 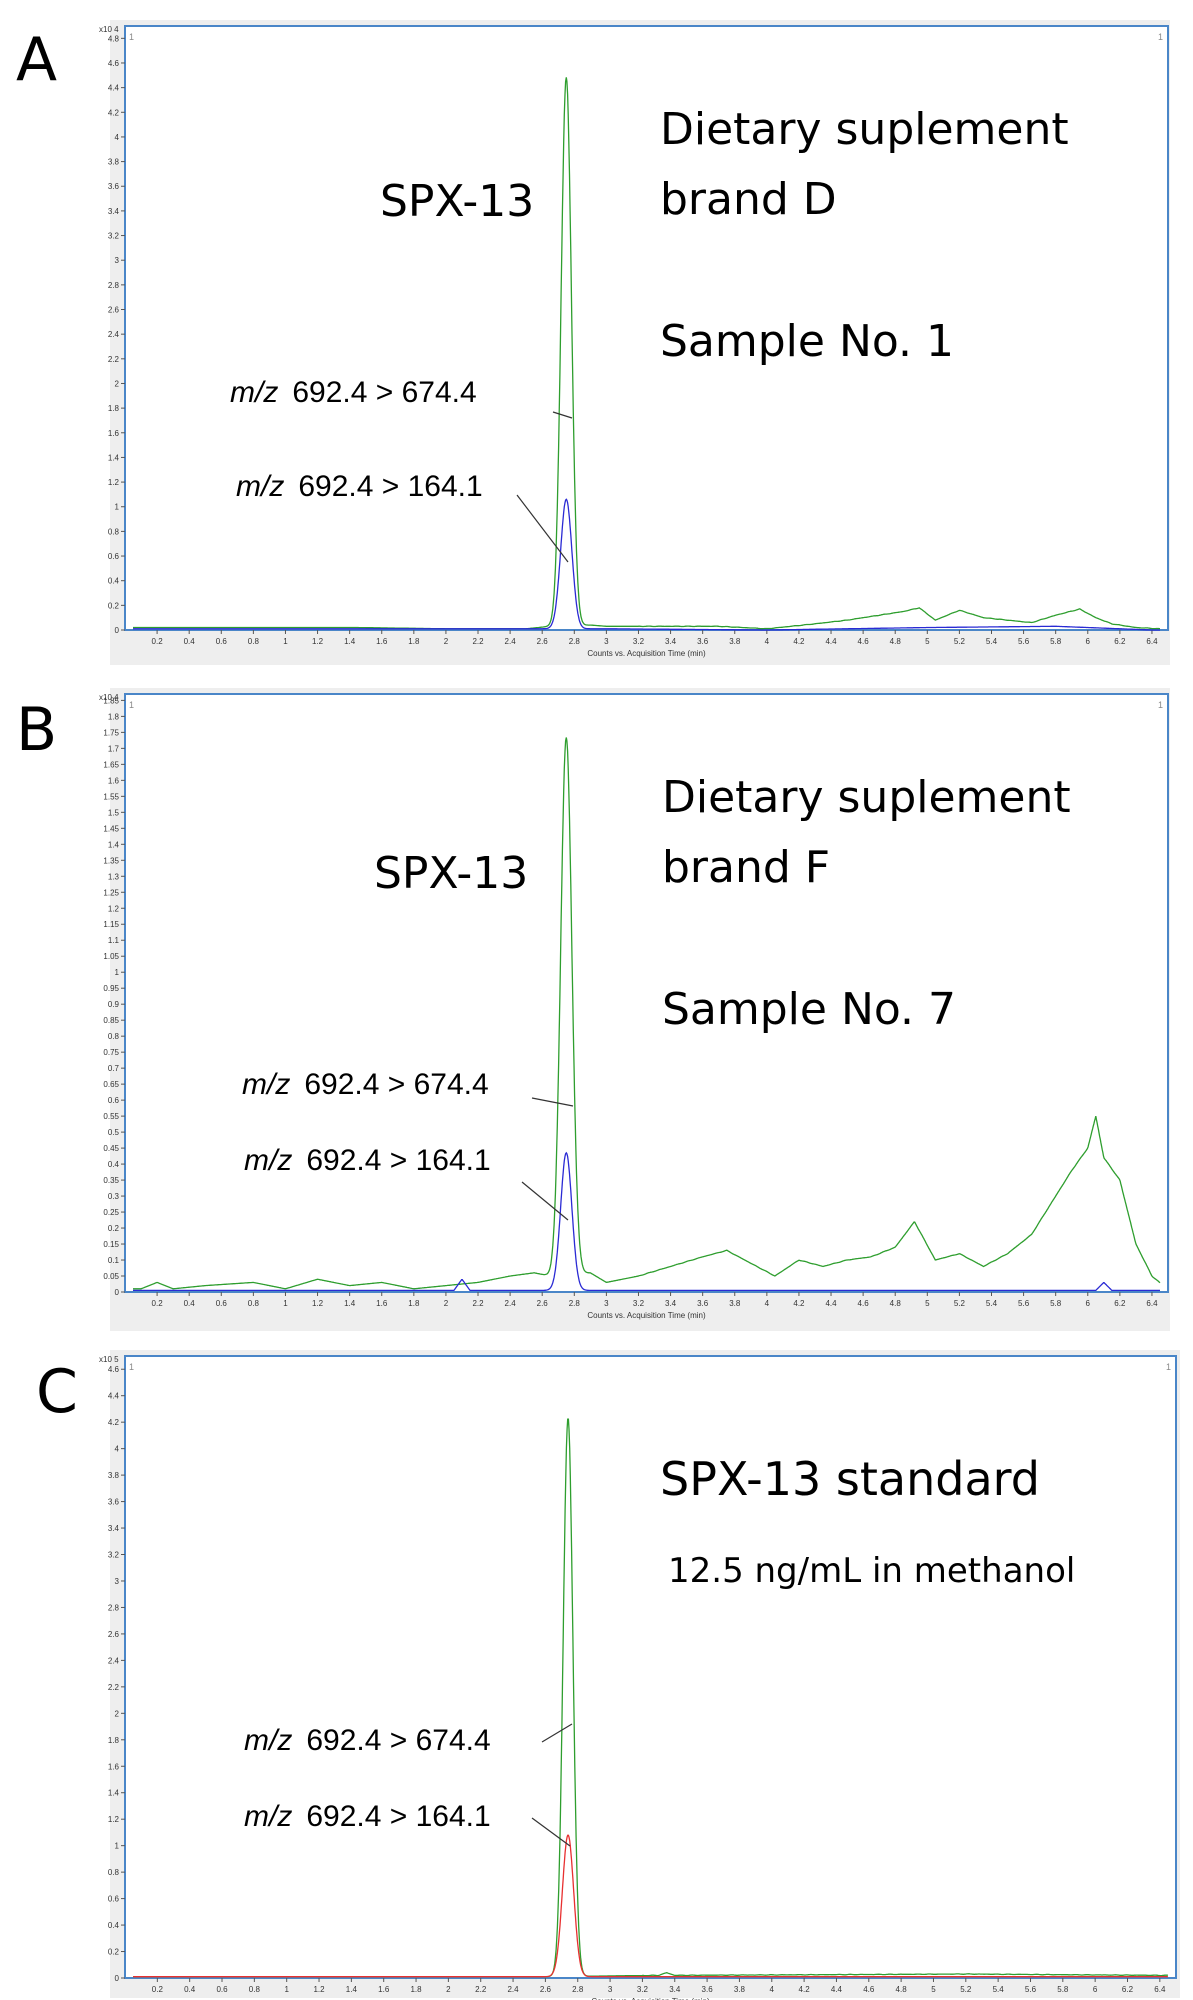 I want to click on y-tick-label: 3.4, so click(x=114, y=211).